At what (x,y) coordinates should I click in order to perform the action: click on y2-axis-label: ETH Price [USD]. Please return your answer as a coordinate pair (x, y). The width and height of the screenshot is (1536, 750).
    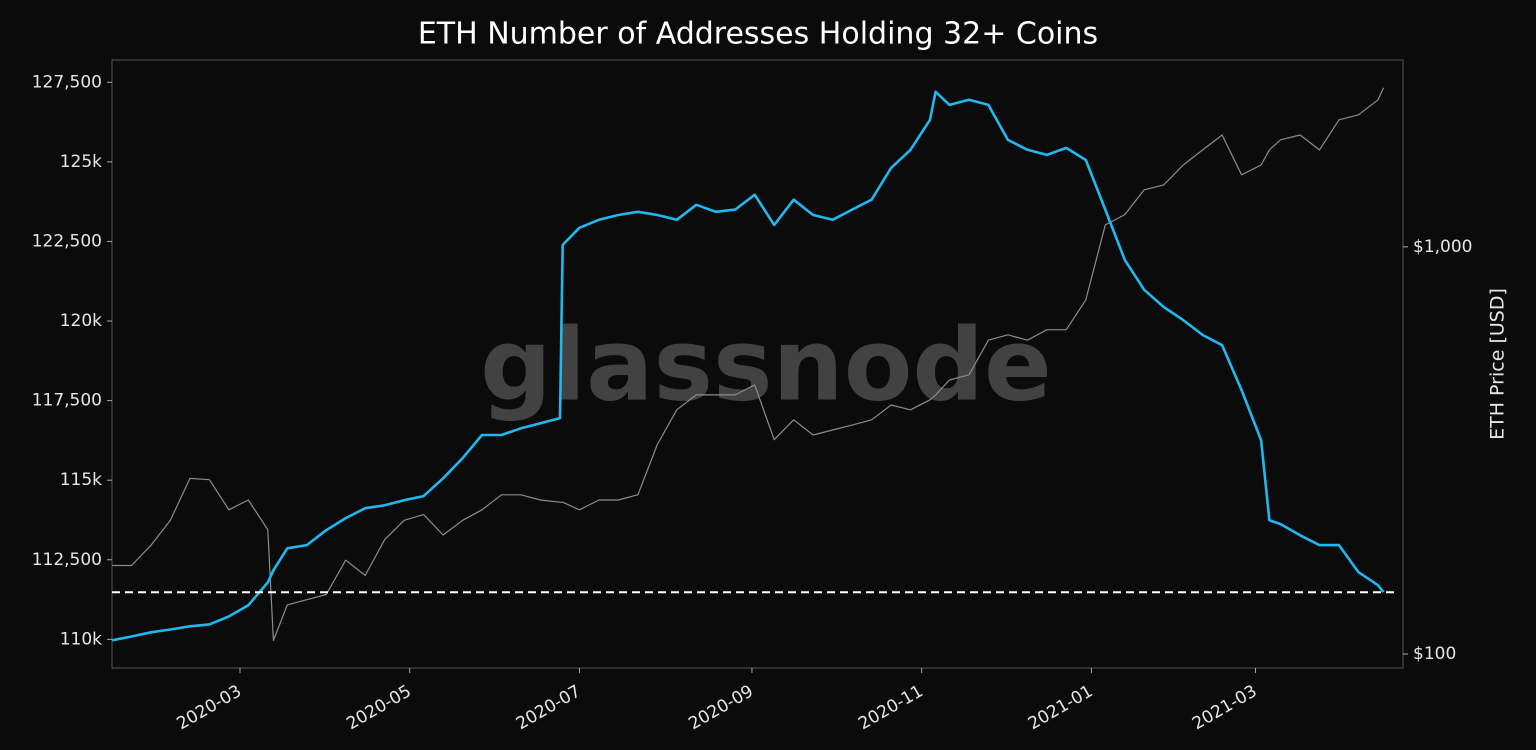
    Looking at the image, I should click on (1498, 364).